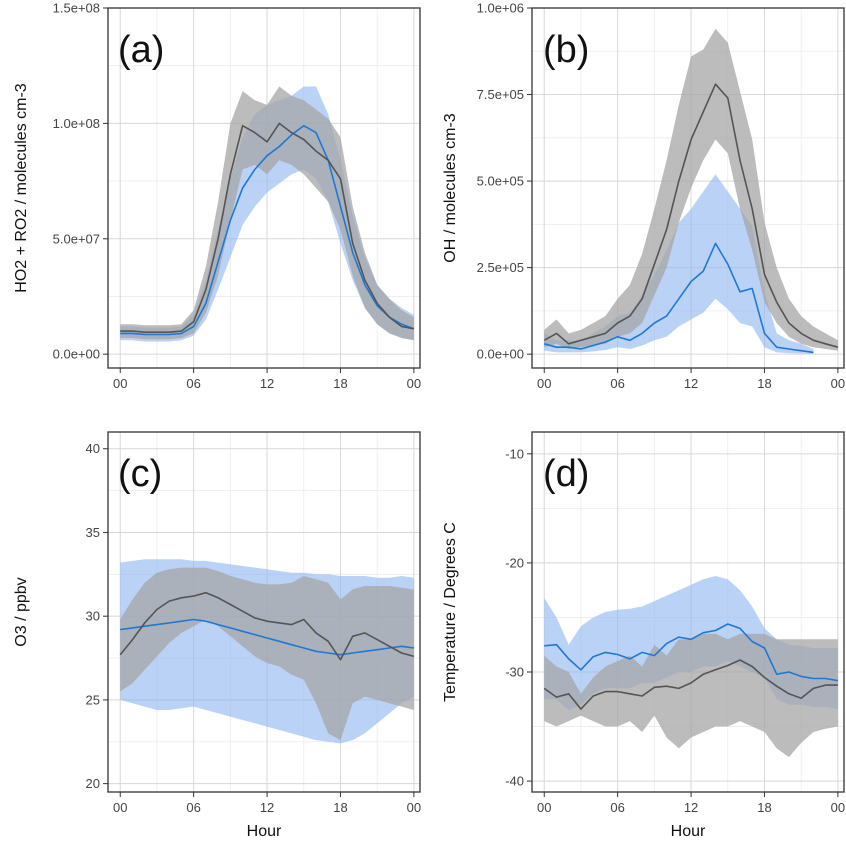 This screenshot has height=843, width=846. I want to click on panel-c-y-tick-label: 25, so click(93, 699).